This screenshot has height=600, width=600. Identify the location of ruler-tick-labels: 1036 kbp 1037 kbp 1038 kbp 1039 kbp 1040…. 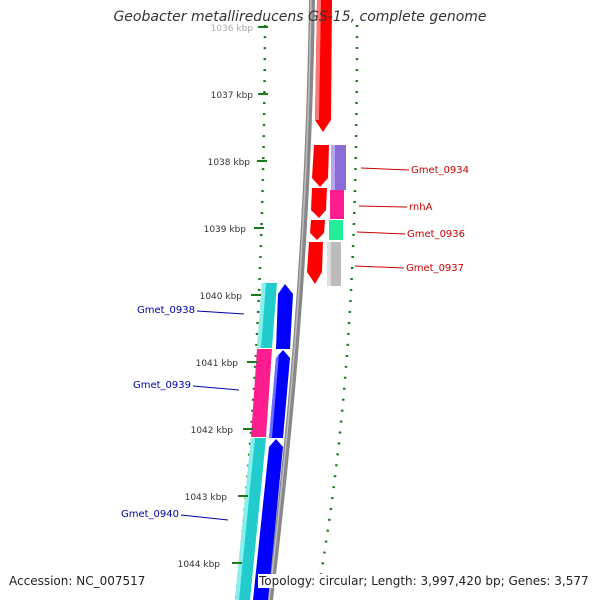
(216, 297).